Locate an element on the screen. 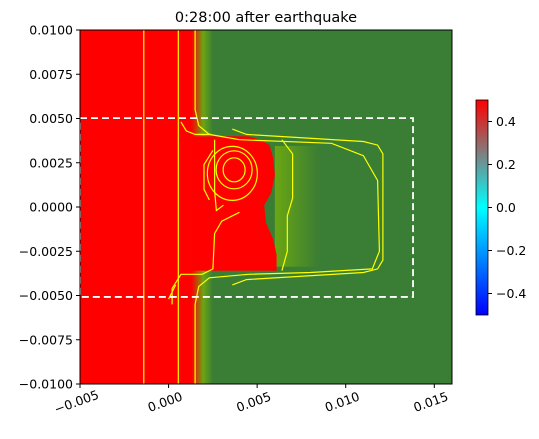  x-axis: −0.005 0.000 0.005 0.010 0.015 is located at coordinates (251, 400).